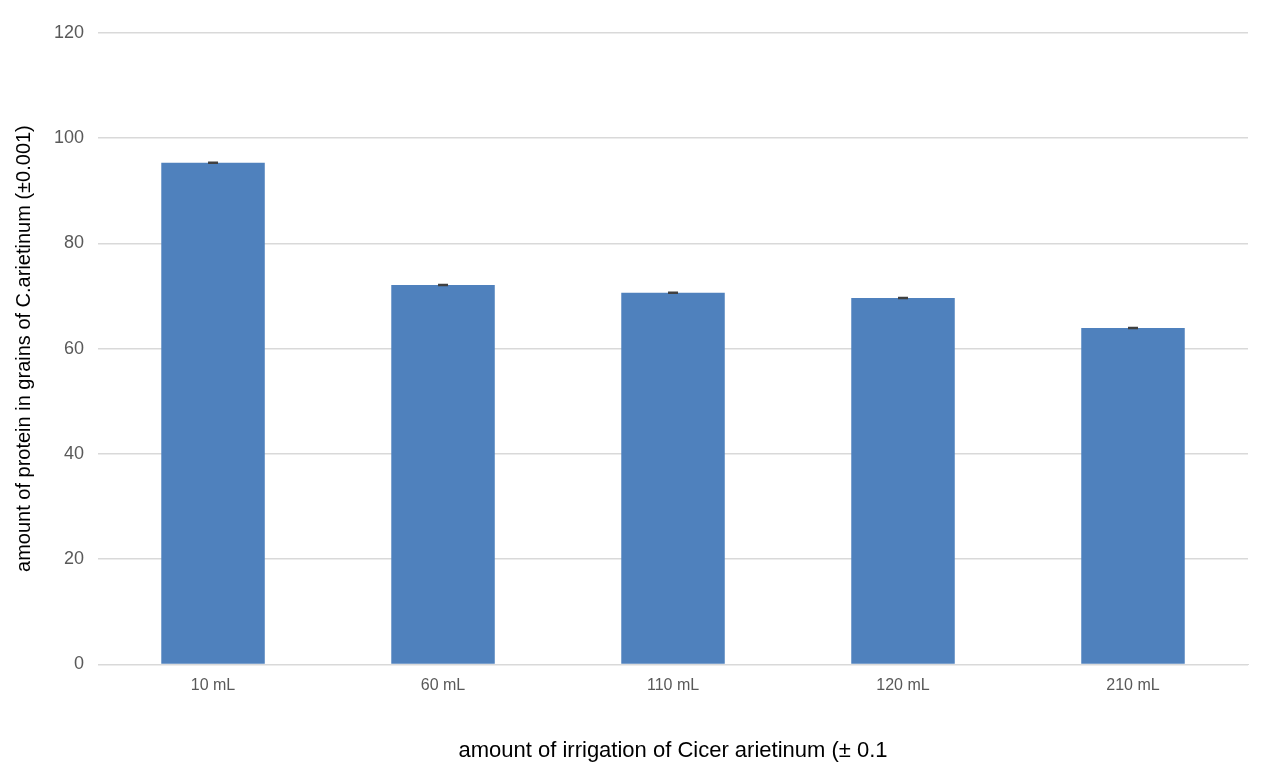 The width and height of the screenshot is (1281, 780). I want to click on y-tick-label: 20, so click(74, 558).